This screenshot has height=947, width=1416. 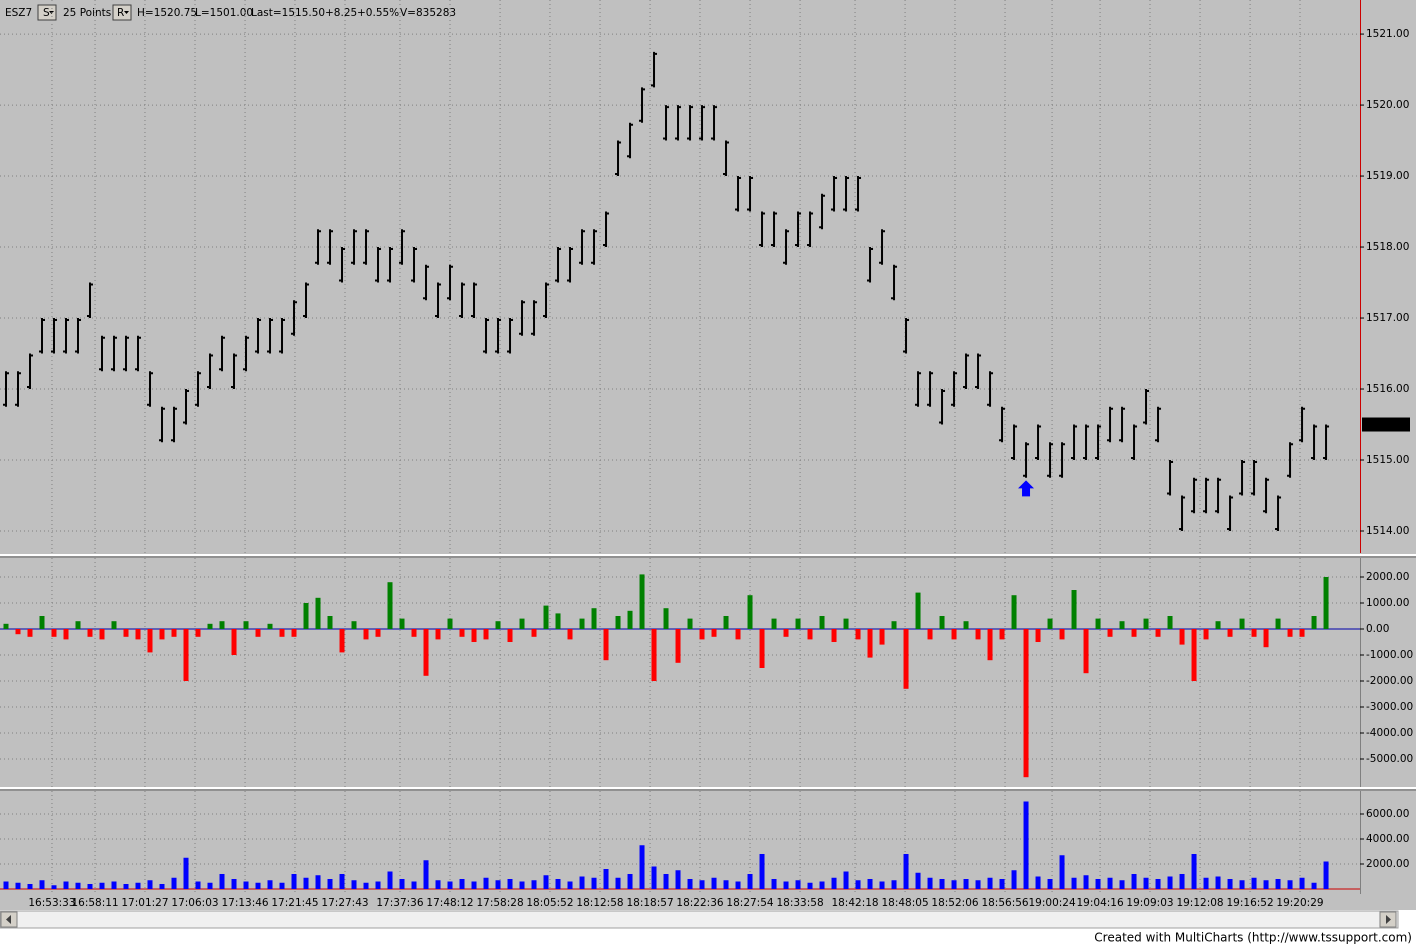 I want to click on dropdown-arrow, so click(x=126, y=12).